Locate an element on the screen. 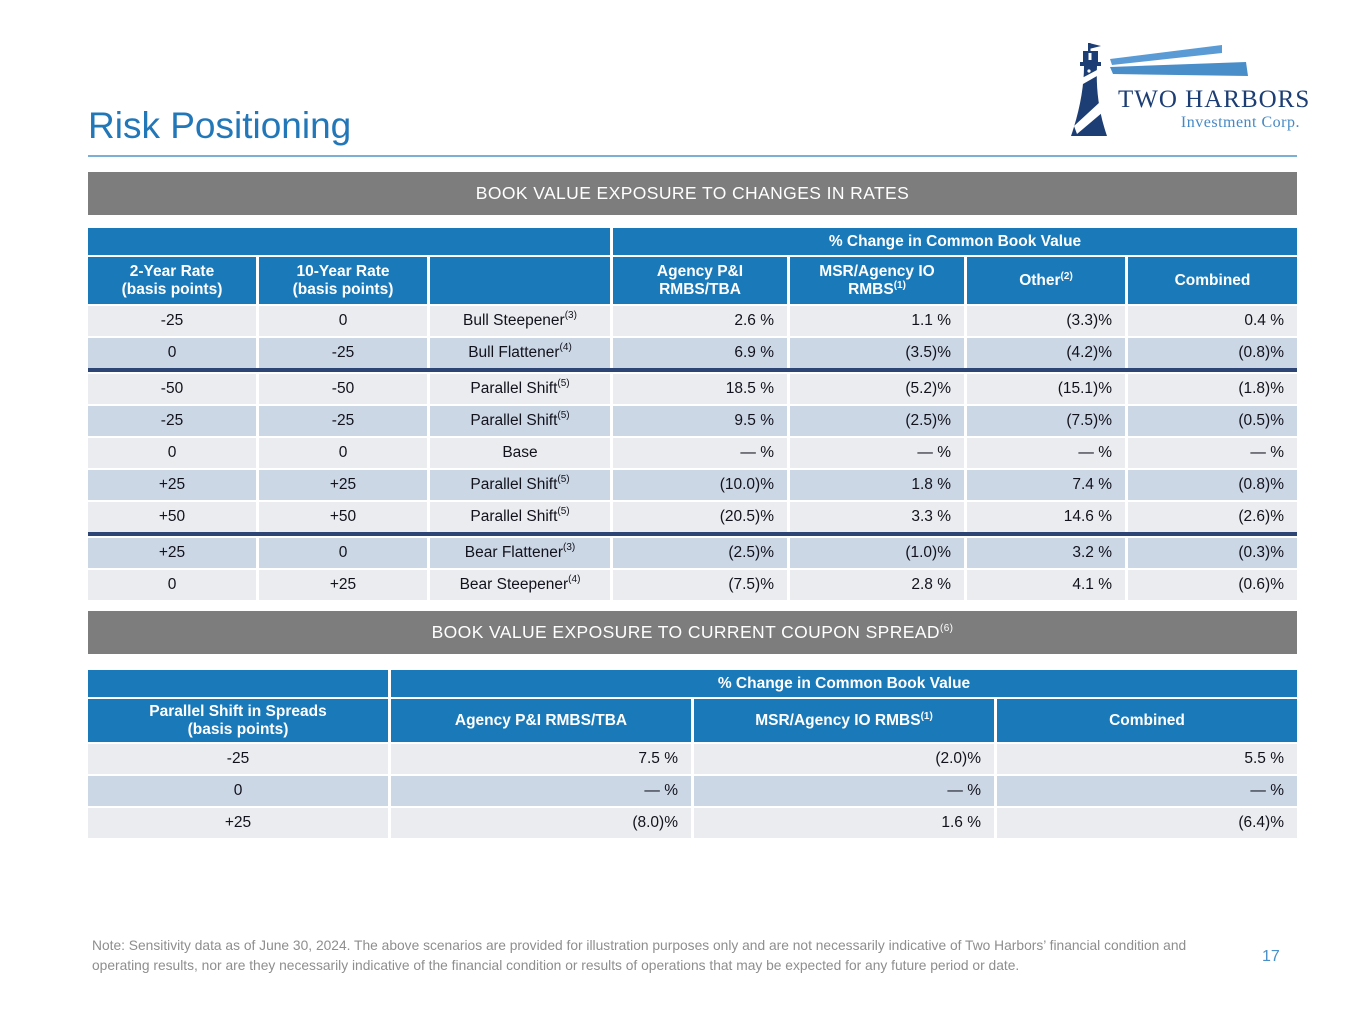 Image resolution: width=1365 pixels, height=1024 pixels. cell-combined: (0.8)% is located at coordinates (1212, 485).